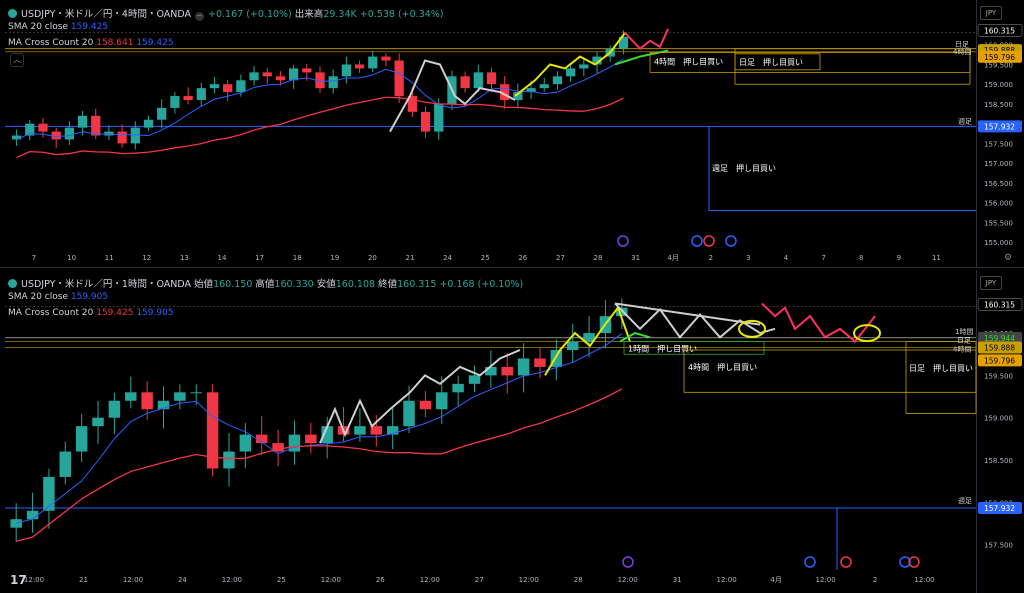 This screenshot has height=593, width=1024. What do you see at coordinates (722, 367) in the screenshot?
I see `4h-buy-label: 4時間 押し目買い` at bounding box center [722, 367].